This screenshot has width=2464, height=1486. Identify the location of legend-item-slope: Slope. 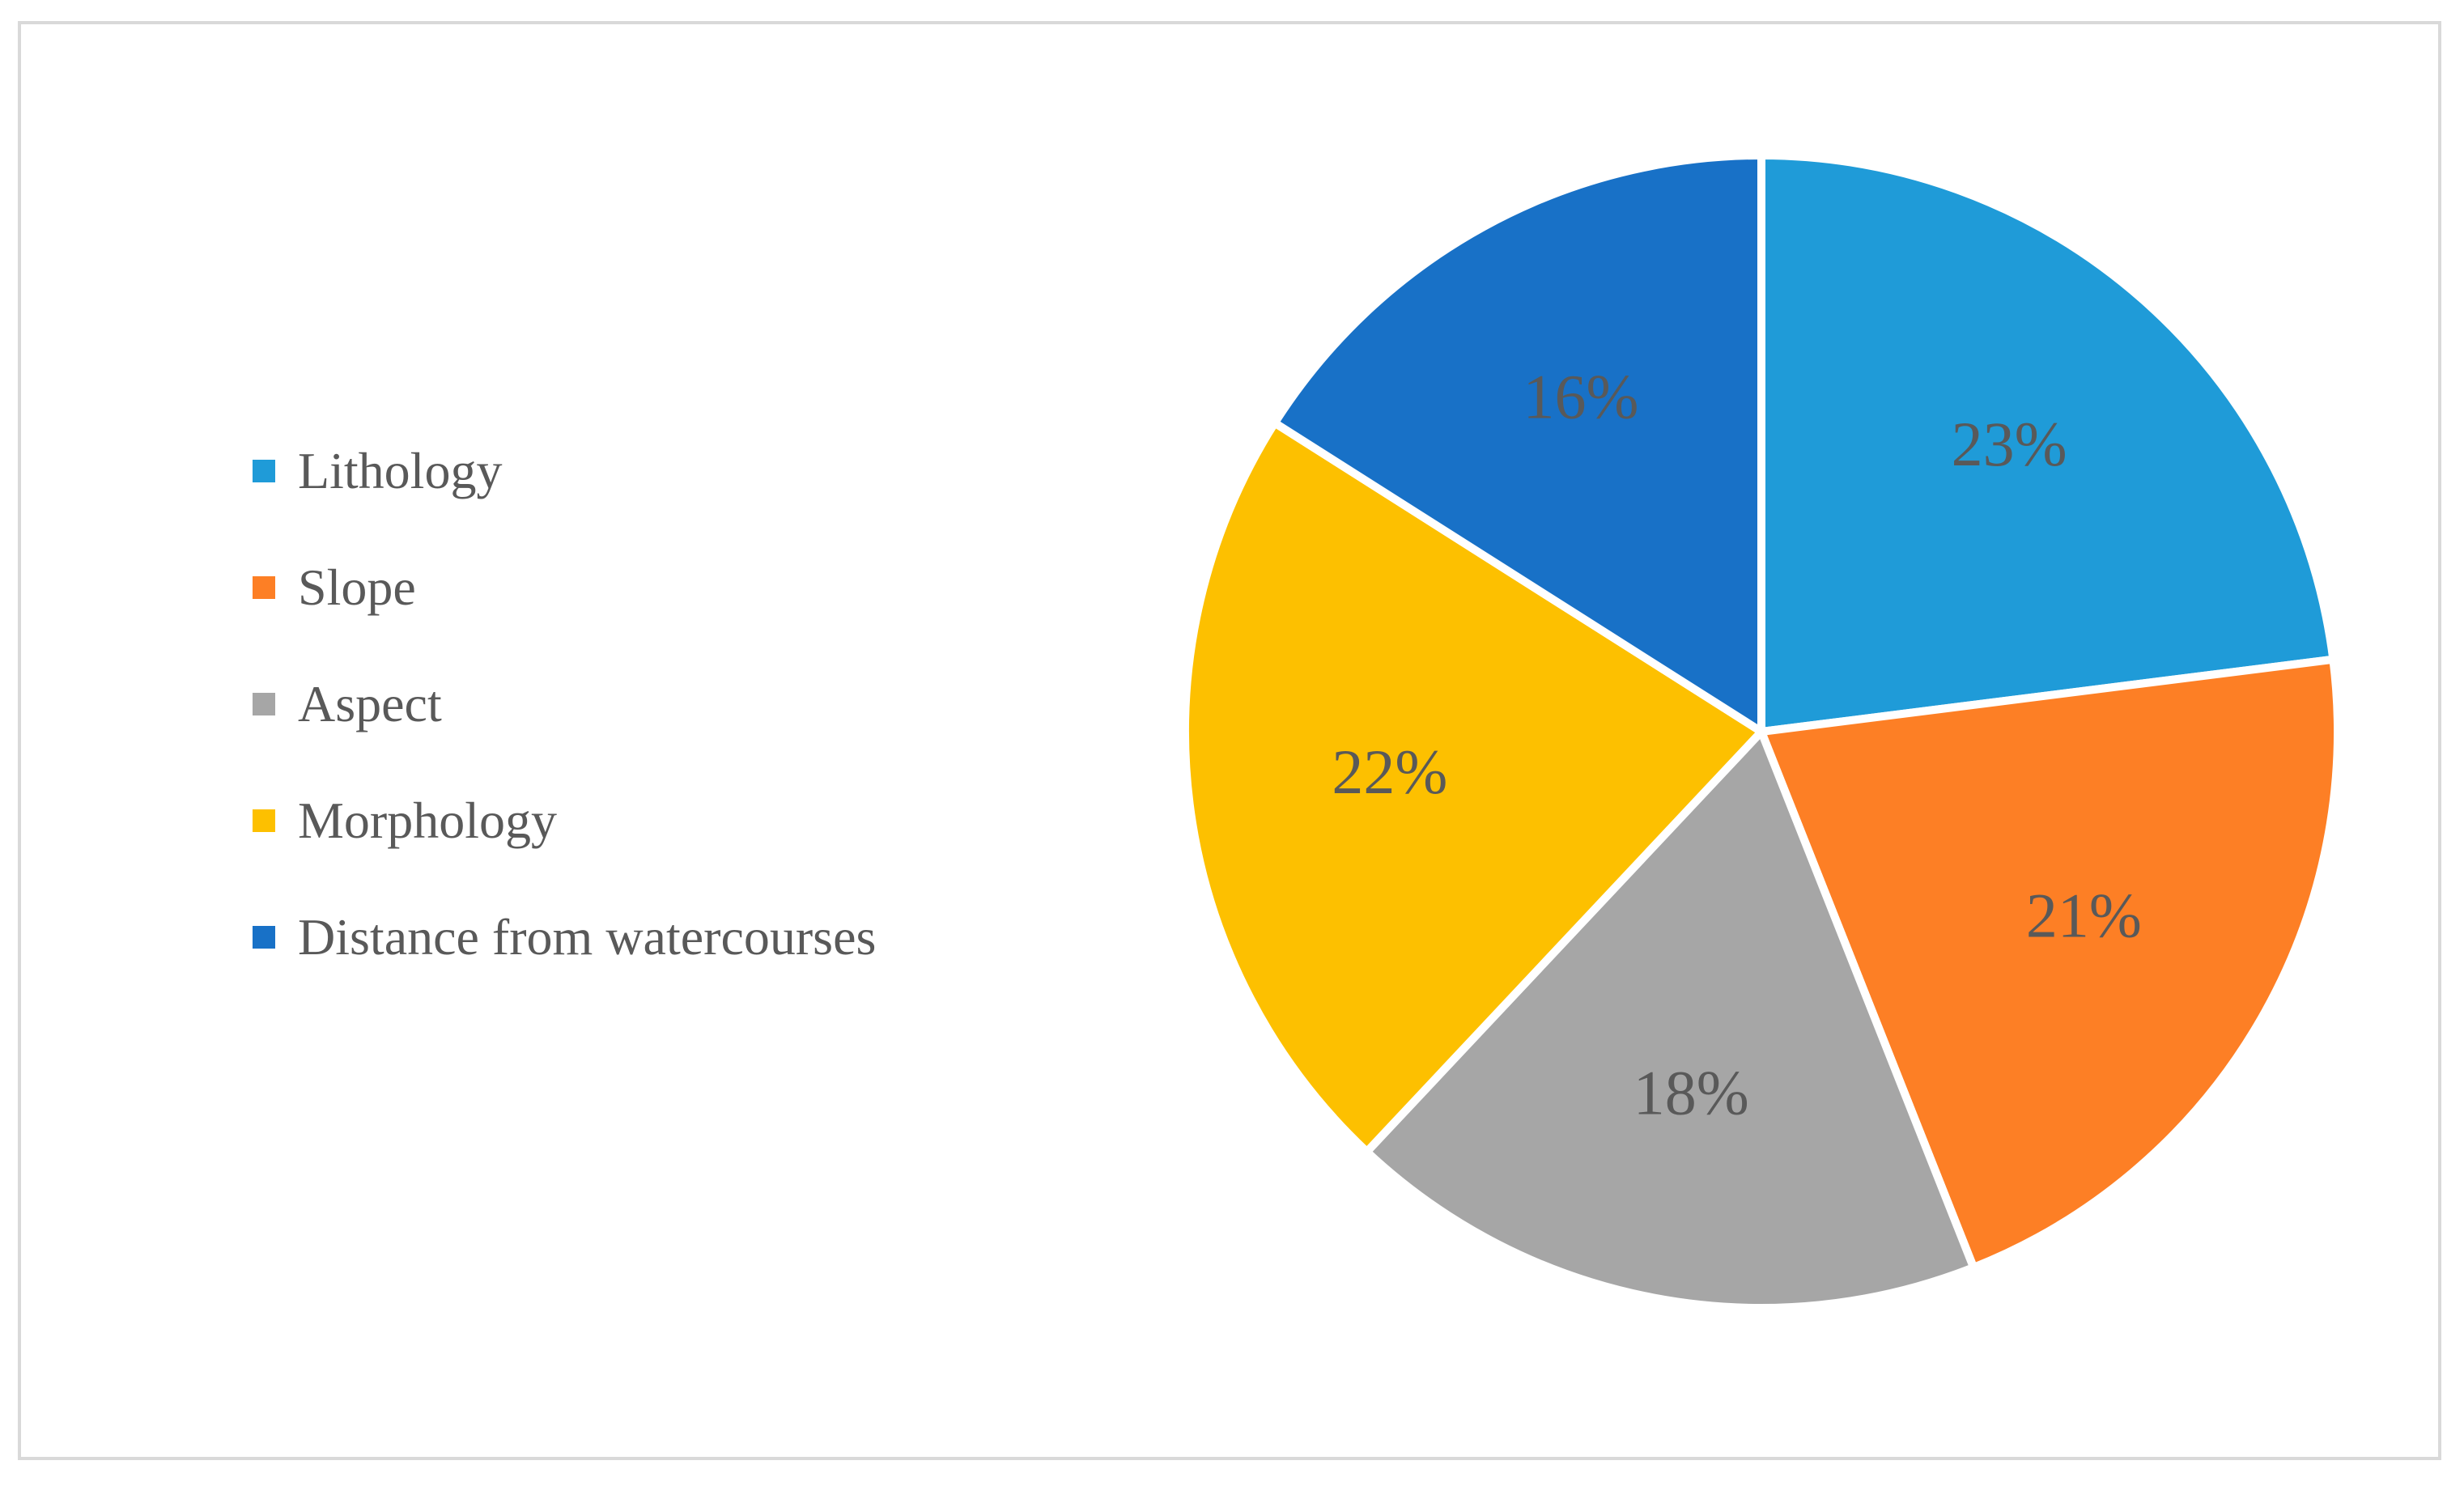
(657, 588).